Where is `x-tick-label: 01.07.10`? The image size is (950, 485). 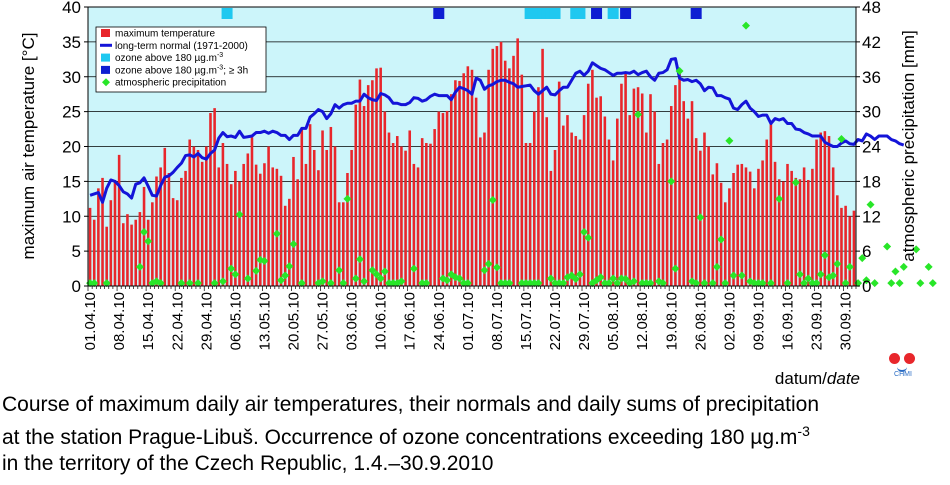 x-tick-label: 01.07.10 is located at coordinates (468, 321).